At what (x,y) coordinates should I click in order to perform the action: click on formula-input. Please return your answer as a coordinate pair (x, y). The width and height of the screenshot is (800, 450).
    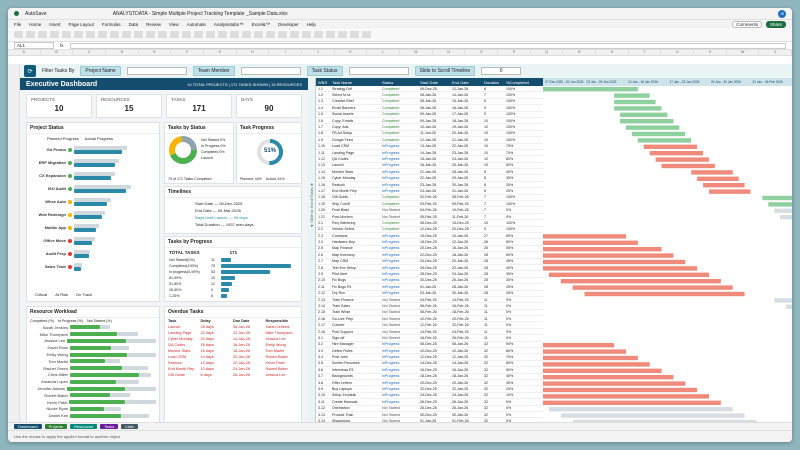
    Looking at the image, I should click on (427, 45).